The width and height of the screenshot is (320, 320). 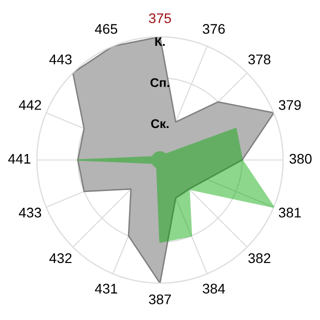 I want to click on y-tick-label: Сп., so click(x=160, y=83).